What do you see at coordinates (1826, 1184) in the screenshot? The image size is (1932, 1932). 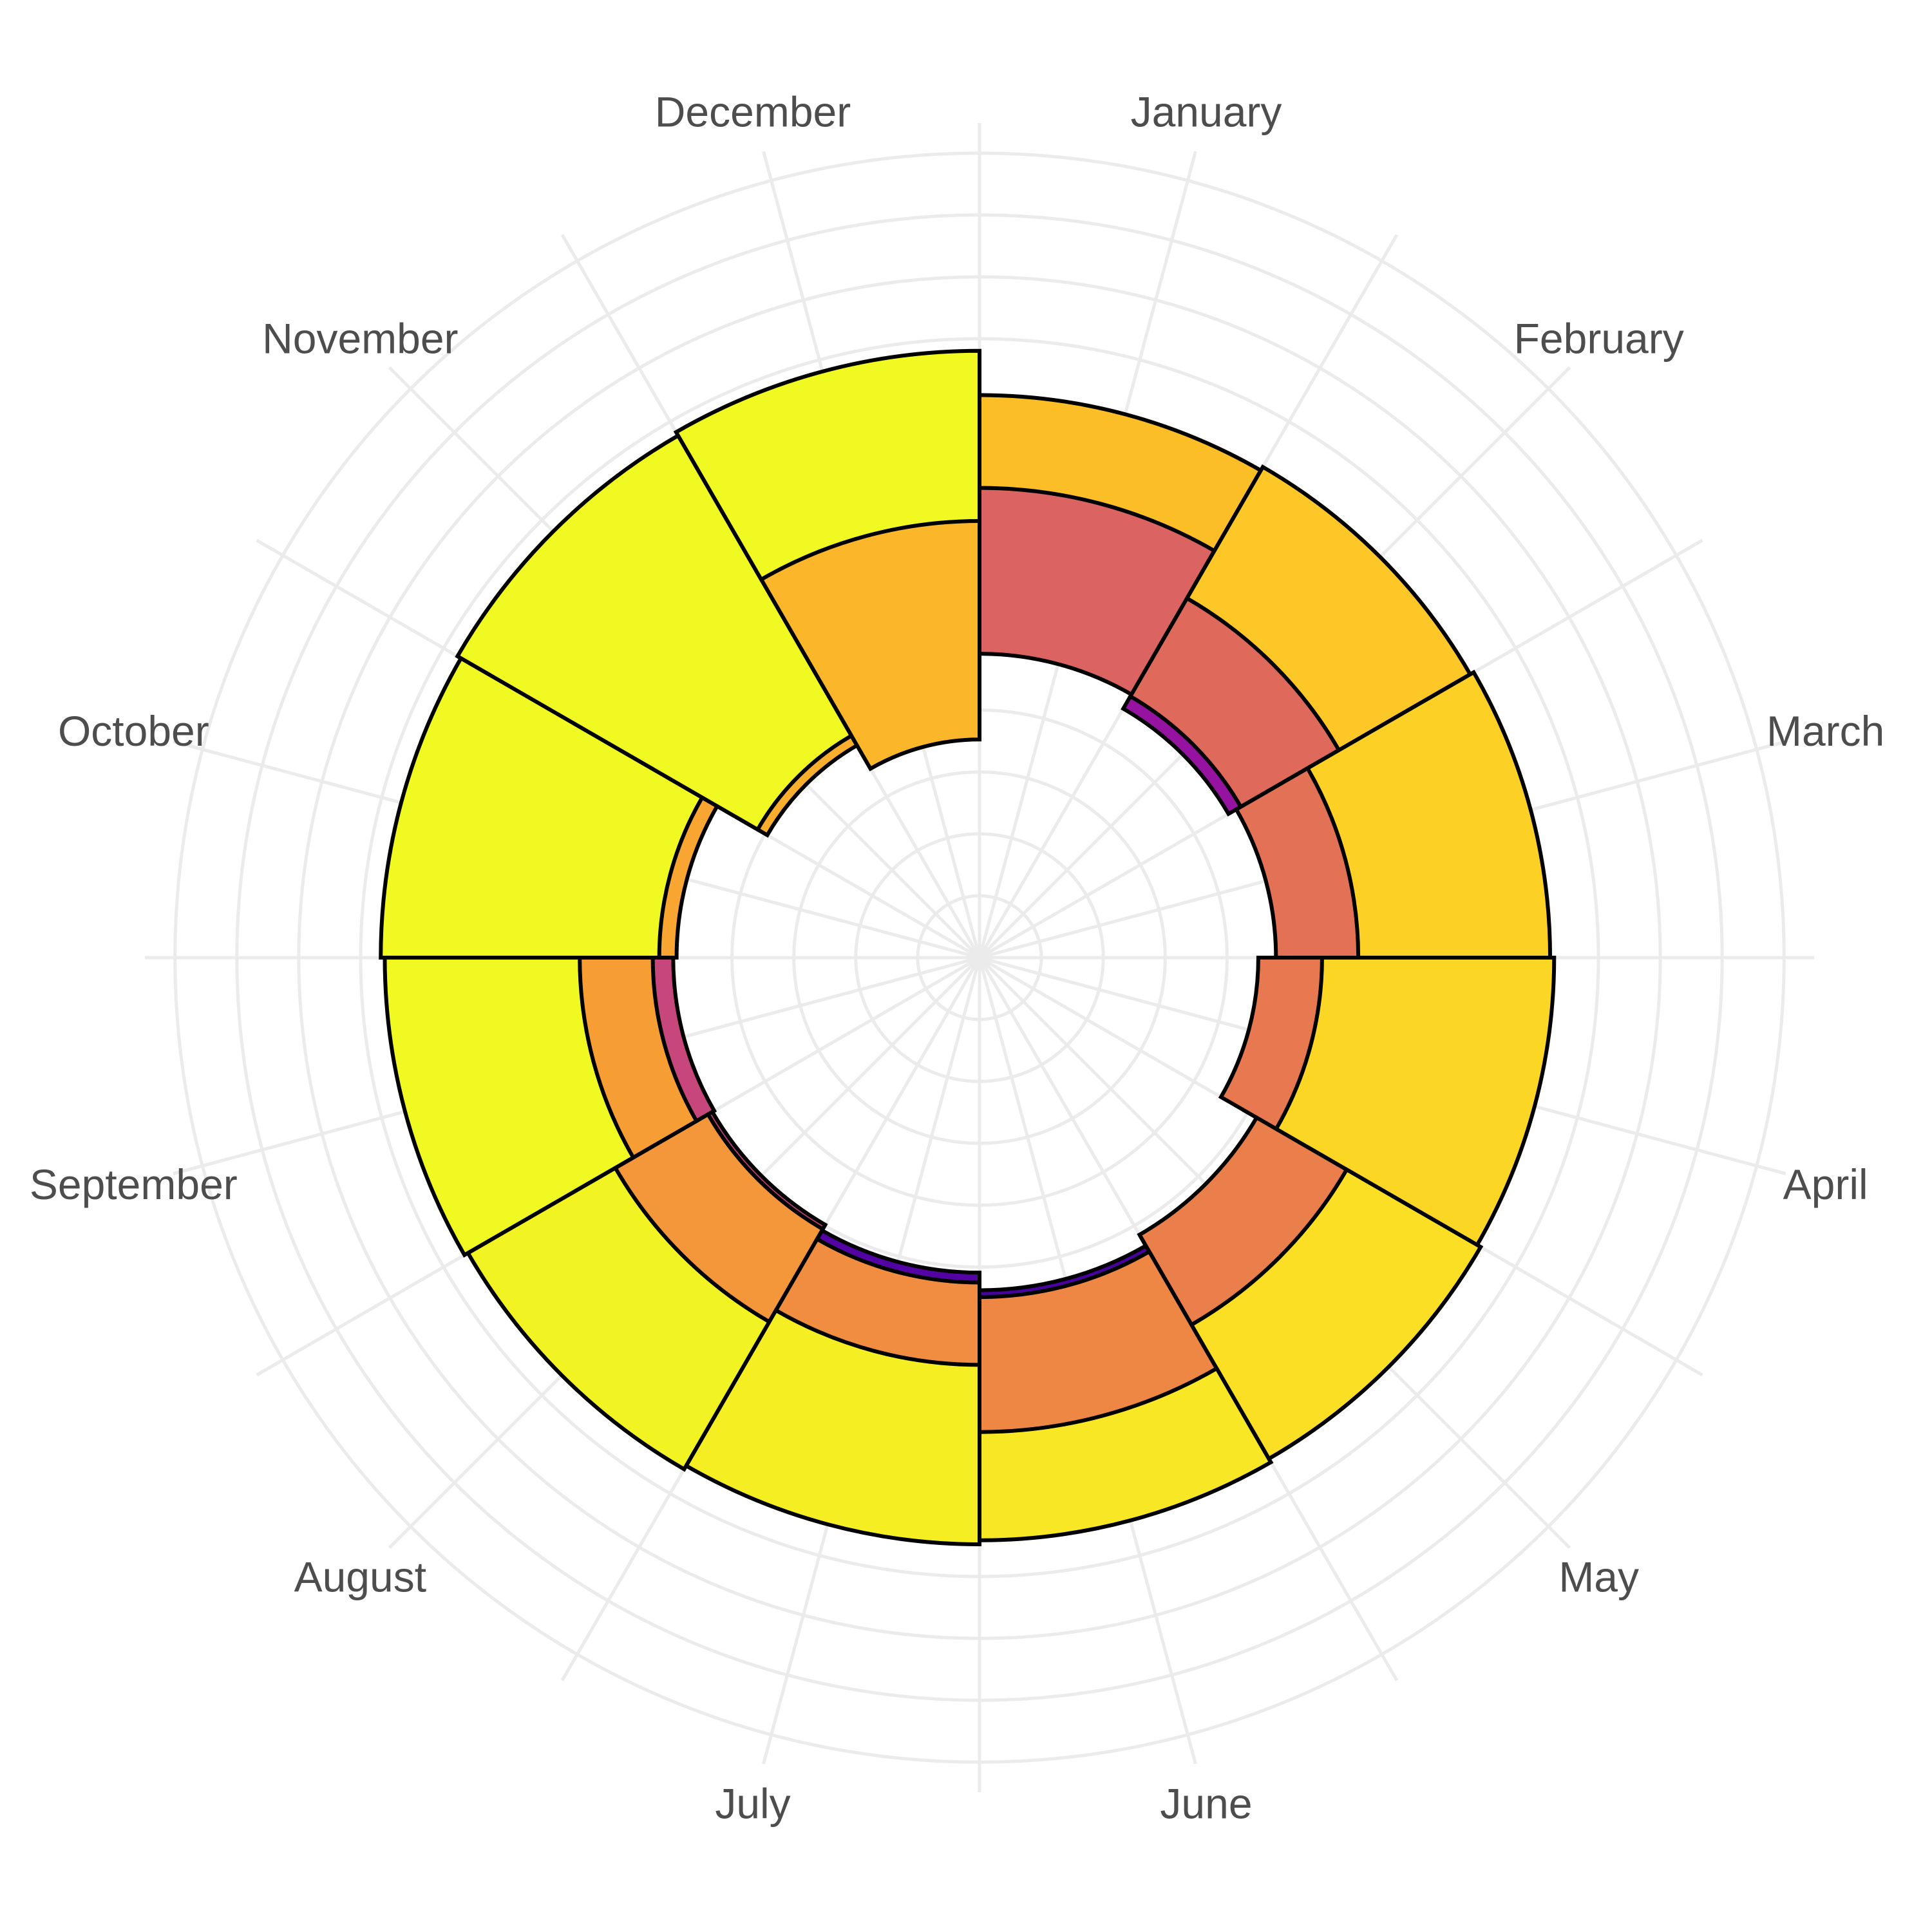 I see `month-label-april: April` at bounding box center [1826, 1184].